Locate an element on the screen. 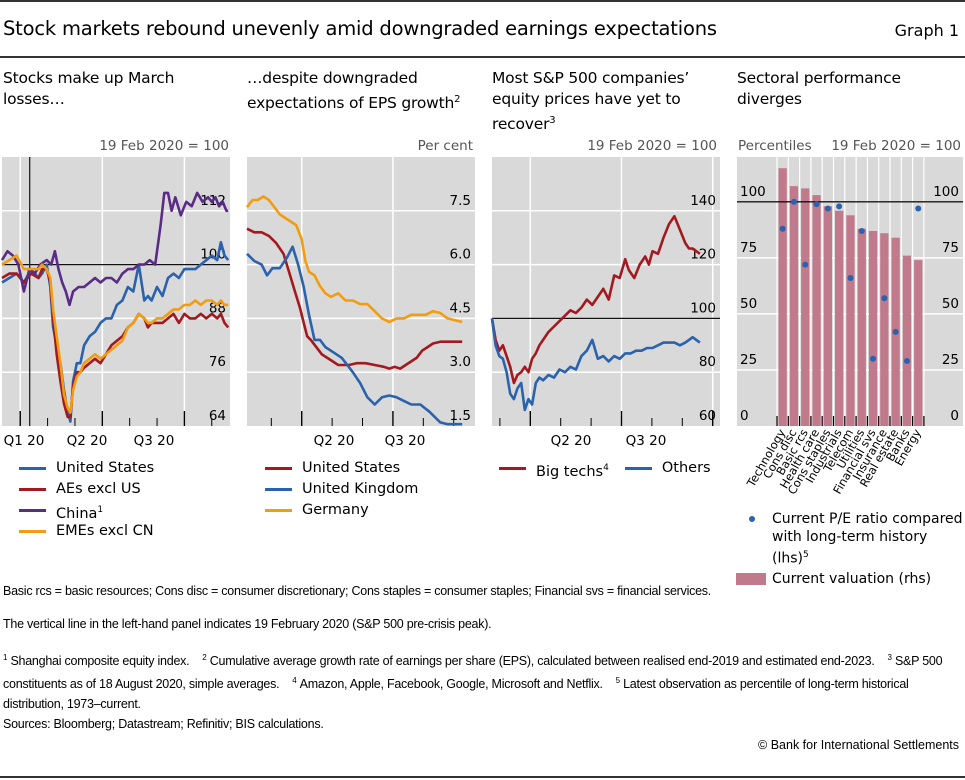 Image resolution: width=965 pixels, height=780 pixels. y-tick-label-rhs: 75 is located at coordinates (950, 248).